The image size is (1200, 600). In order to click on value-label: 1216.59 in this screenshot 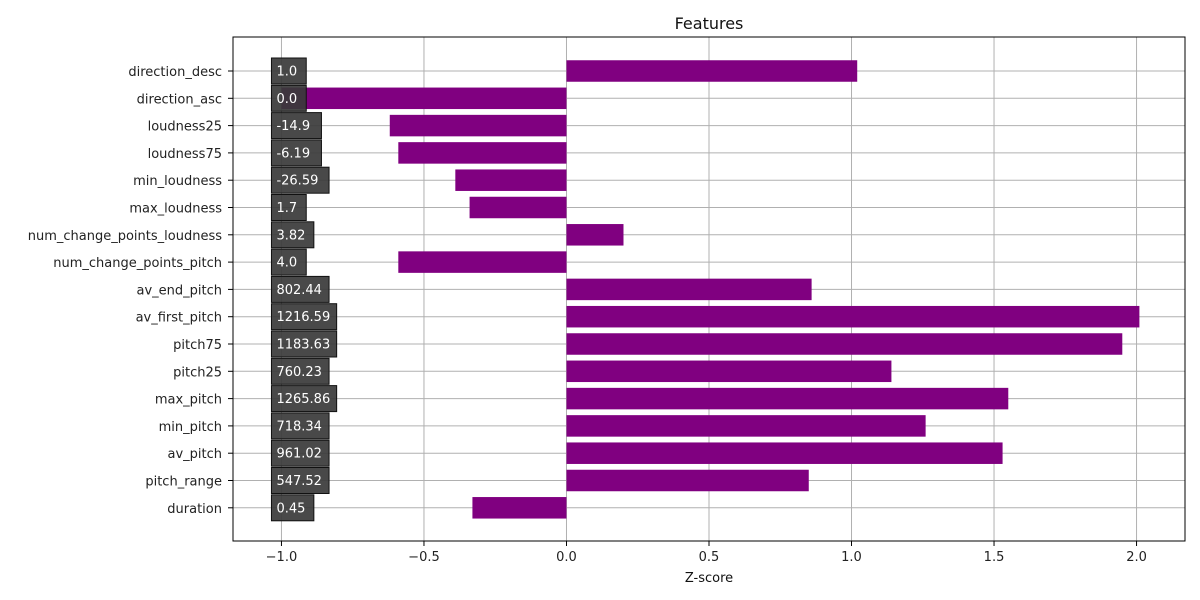, I will do `click(303, 317)`.